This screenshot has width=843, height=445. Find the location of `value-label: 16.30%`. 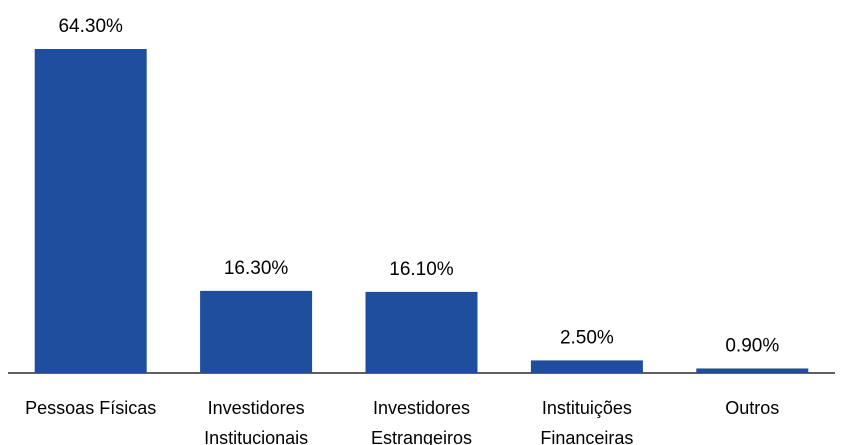

value-label: 16.30% is located at coordinates (256, 268).